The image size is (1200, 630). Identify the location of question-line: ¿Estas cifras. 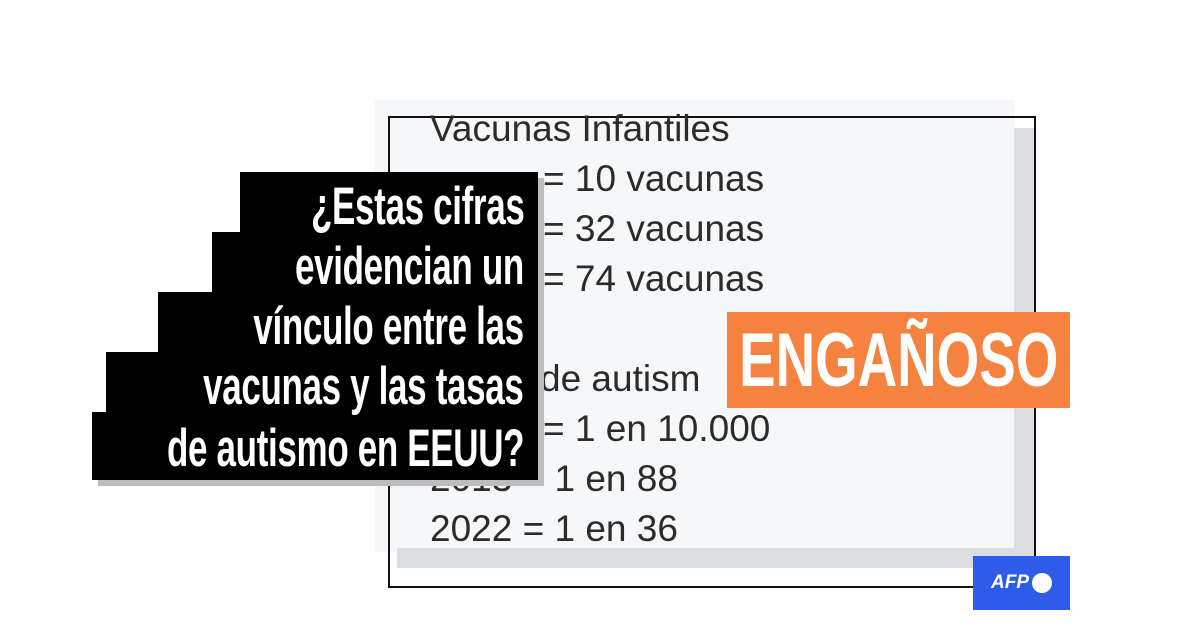
(417, 206).